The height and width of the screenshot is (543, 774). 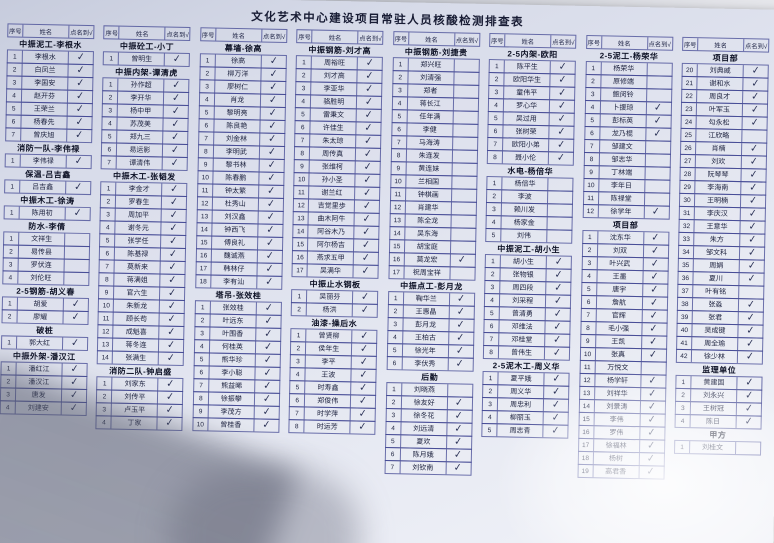 I want to click on name-cell: 吕吉鑫, so click(x=43, y=187).